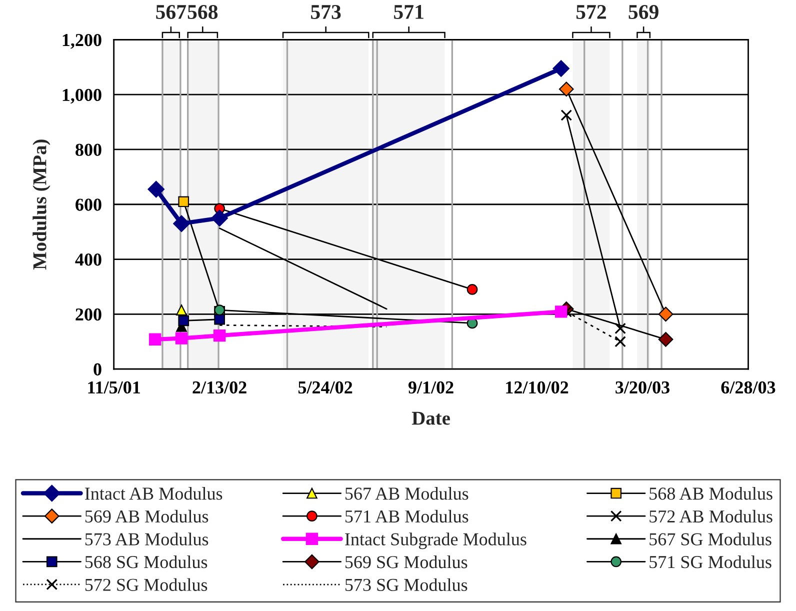  Describe the element at coordinates (219, 387) in the screenshot. I see `x-tick-label: 2/13/02` at that location.